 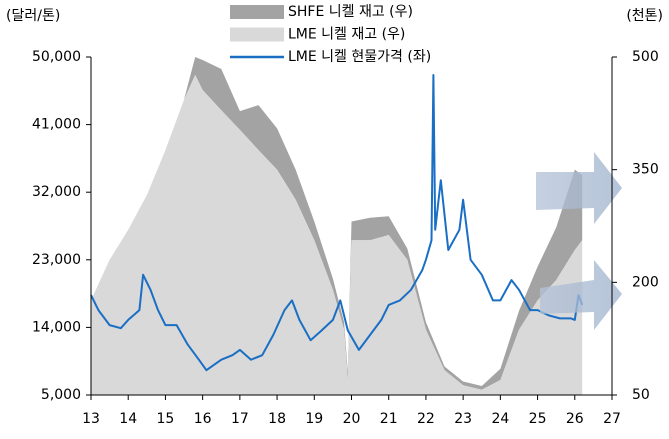 What do you see at coordinates (463, 419) in the screenshot?
I see `x-tick-label: 23` at bounding box center [463, 419].